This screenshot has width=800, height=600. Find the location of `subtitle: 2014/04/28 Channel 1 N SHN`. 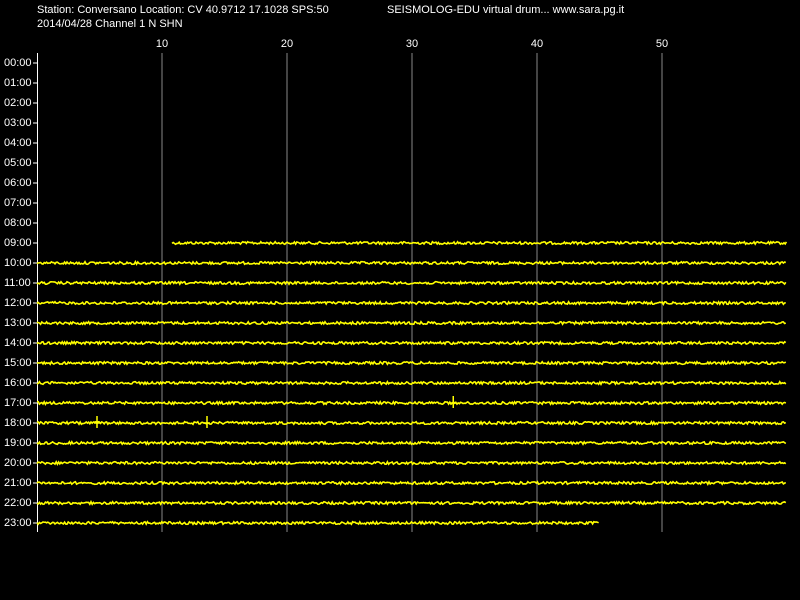

subtitle: 2014/04/28 Channel 1 N SHN is located at coordinates (110, 24).